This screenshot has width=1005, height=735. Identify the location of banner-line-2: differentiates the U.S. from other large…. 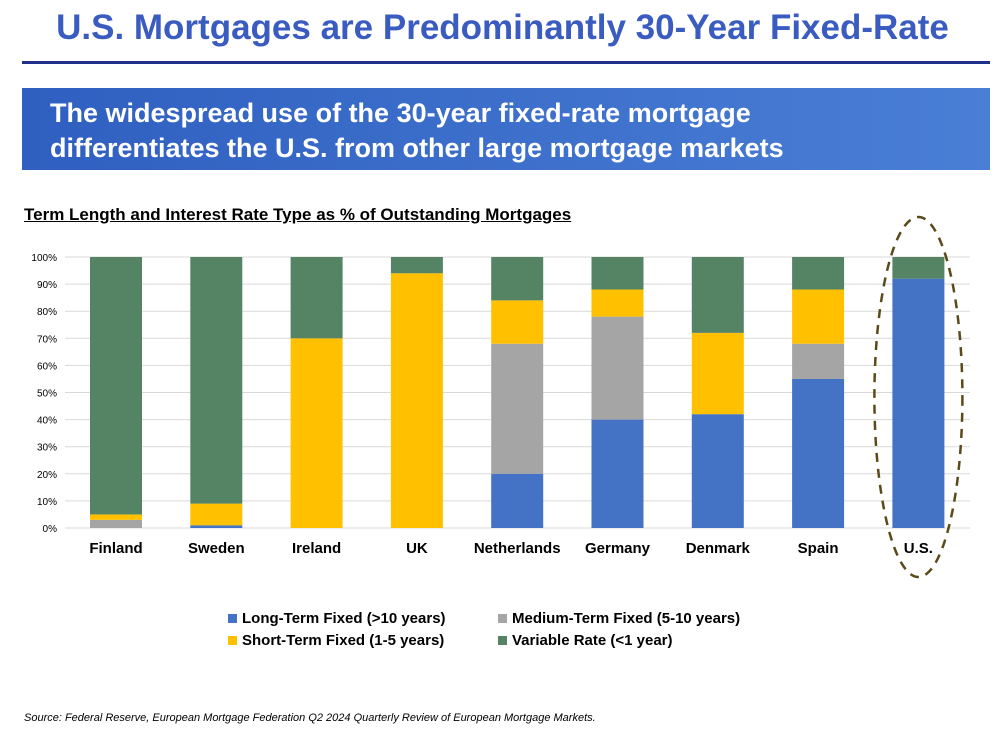
(417, 148).